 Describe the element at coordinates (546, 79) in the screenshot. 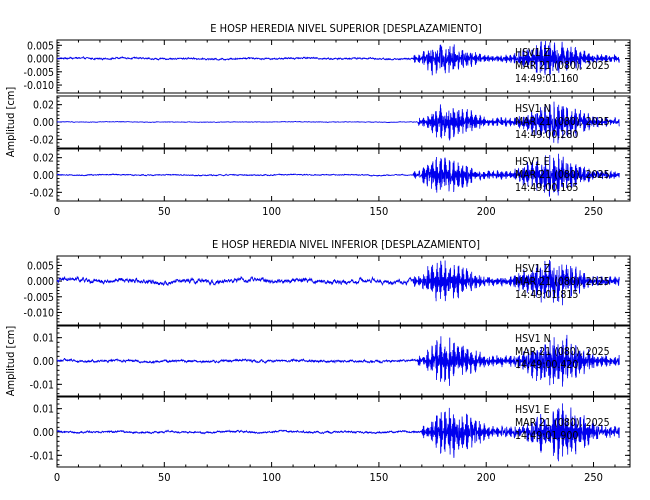

I see `record-time-label: 14:49:01.160` at that location.